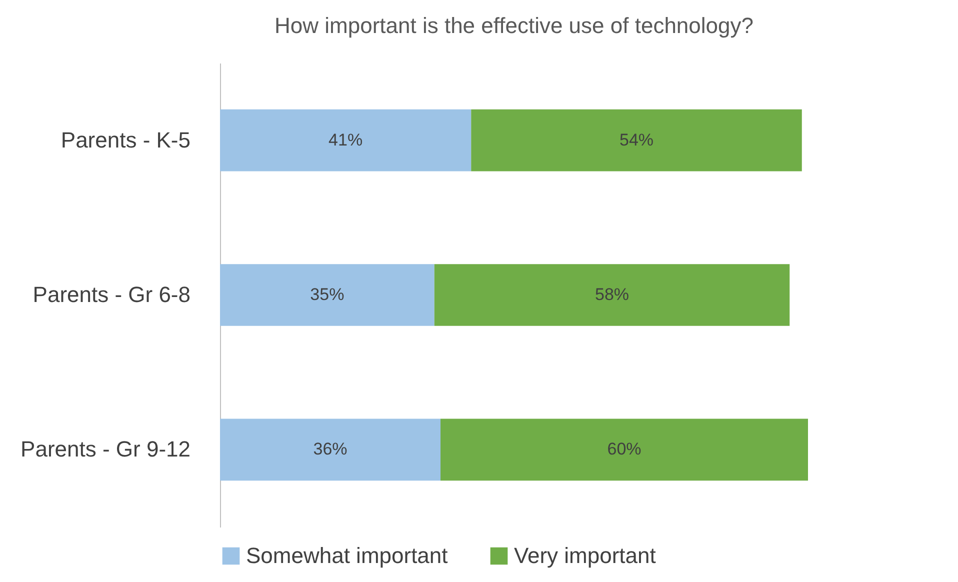 Image resolution: width=958 pixels, height=582 pixels. I want to click on data-label: 36%, so click(330, 449).